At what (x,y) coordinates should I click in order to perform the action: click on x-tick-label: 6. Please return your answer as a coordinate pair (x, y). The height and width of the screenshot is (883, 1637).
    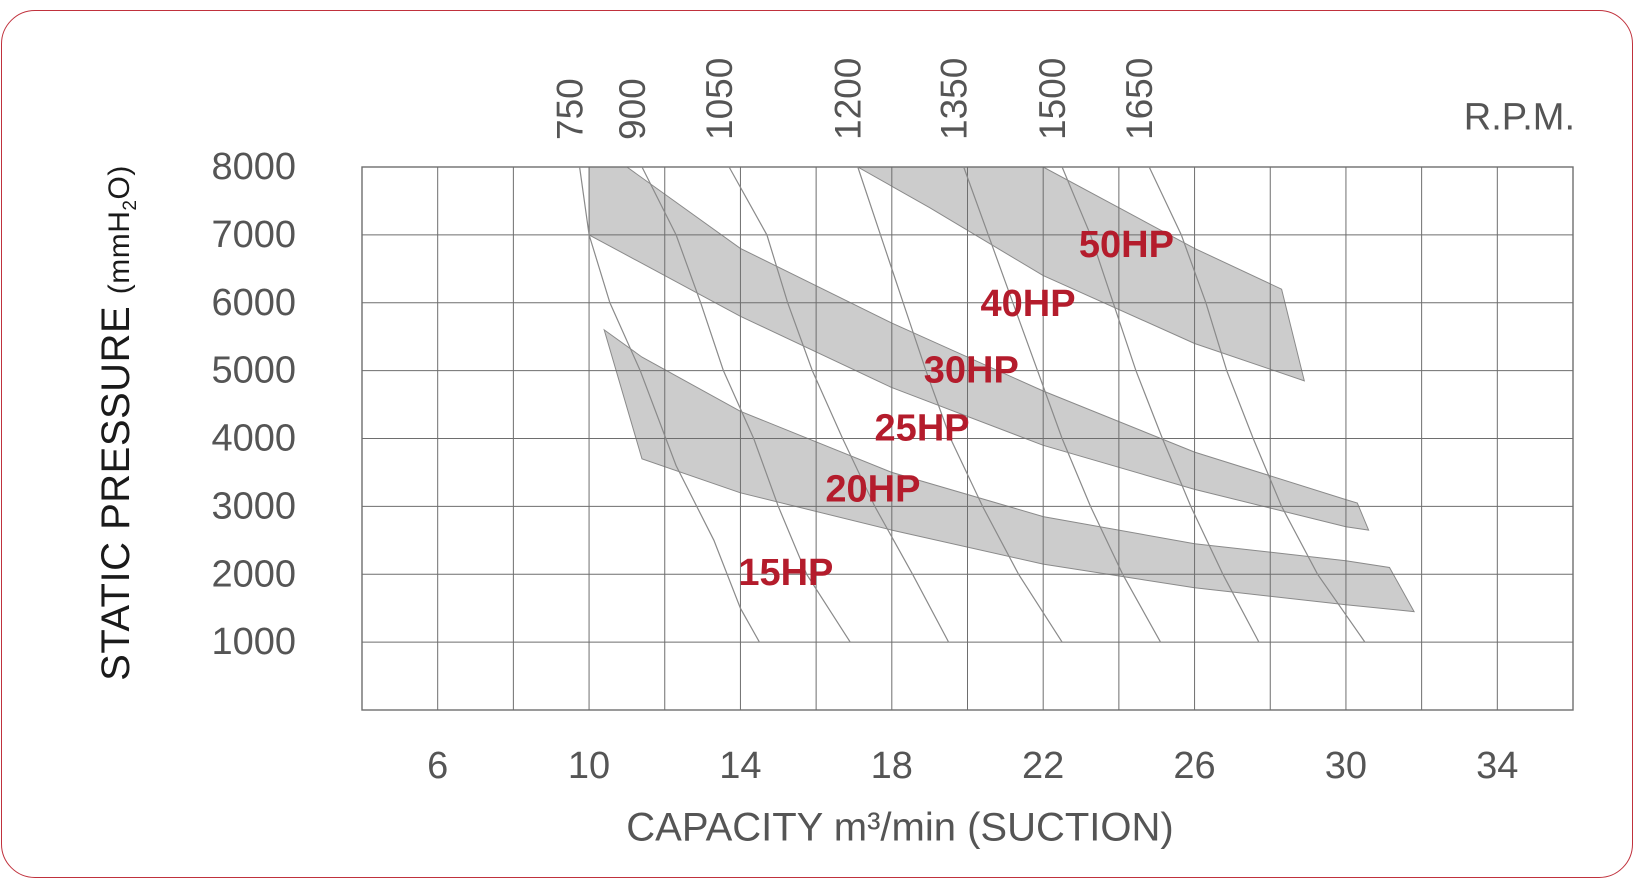
    Looking at the image, I should click on (437, 766).